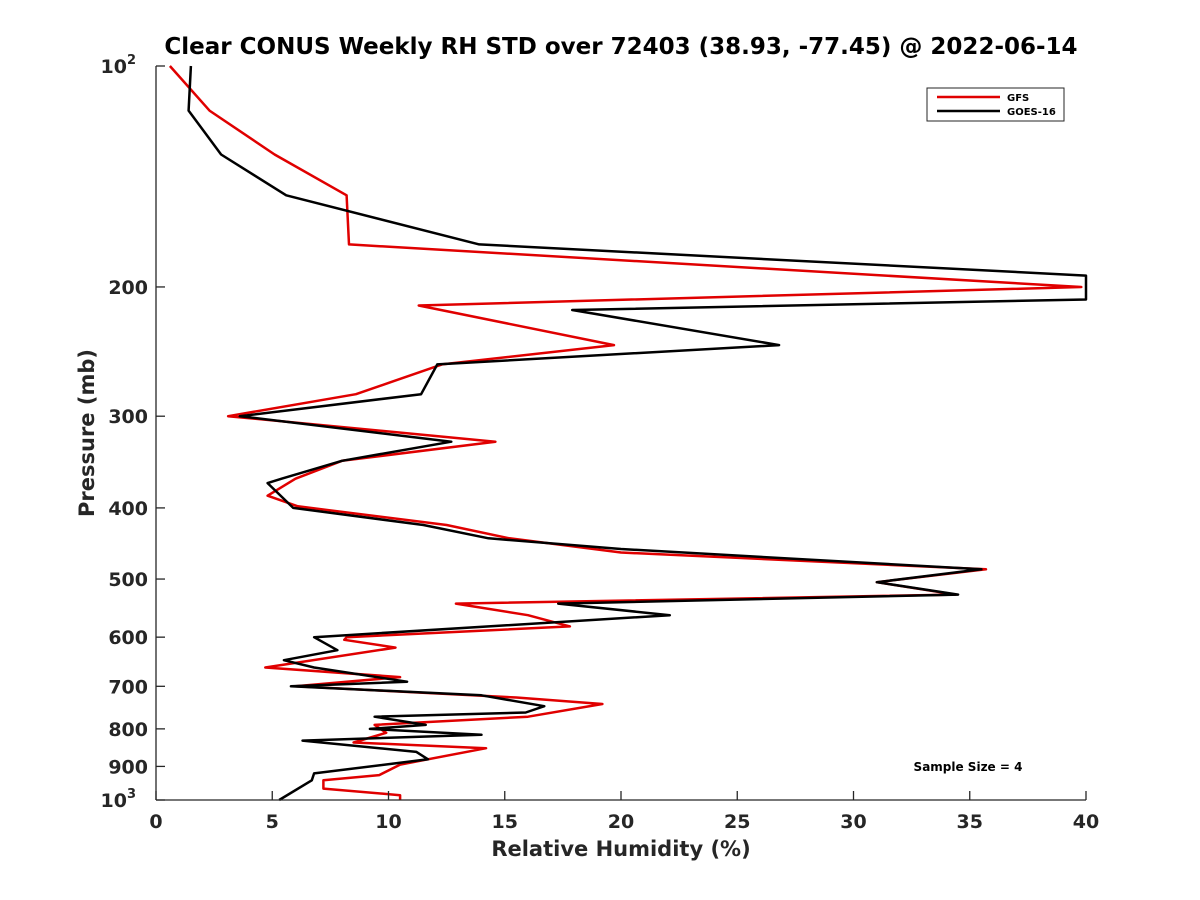 Image resolution: width=1200 pixels, height=900 pixels. What do you see at coordinates (968, 767) in the screenshot?
I see `sample-size-annotation: Sample Size = 4` at bounding box center [968, 767].